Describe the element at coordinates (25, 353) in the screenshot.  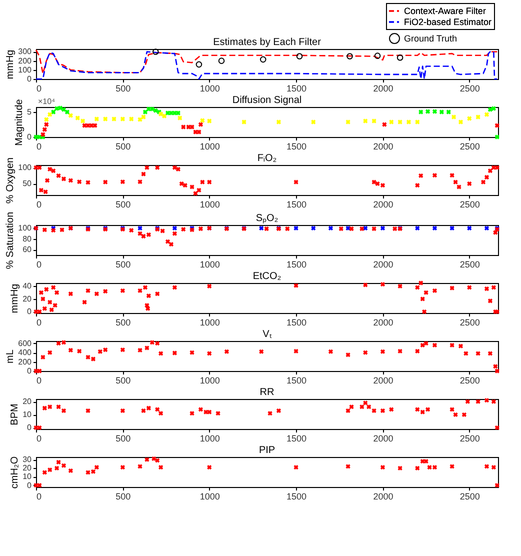
I see `y-tick-label: 400` at that location.